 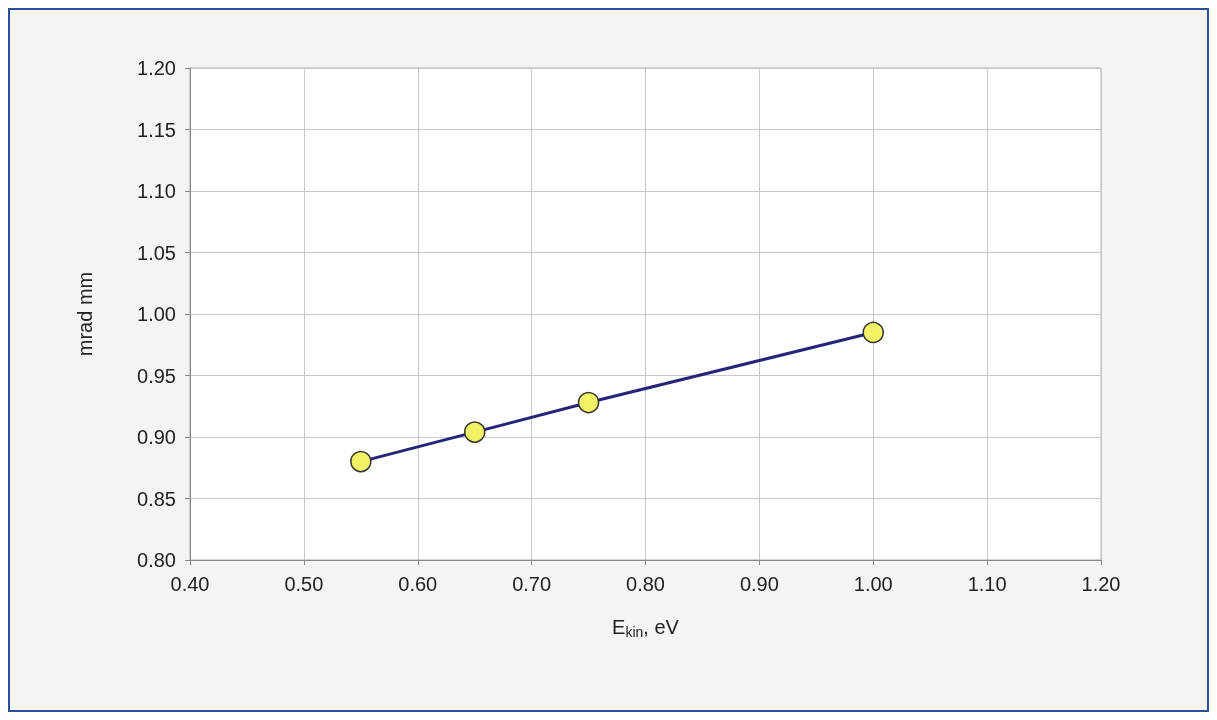 I want to click on y-tick-label: 1.10, so click(x=156, y=191).